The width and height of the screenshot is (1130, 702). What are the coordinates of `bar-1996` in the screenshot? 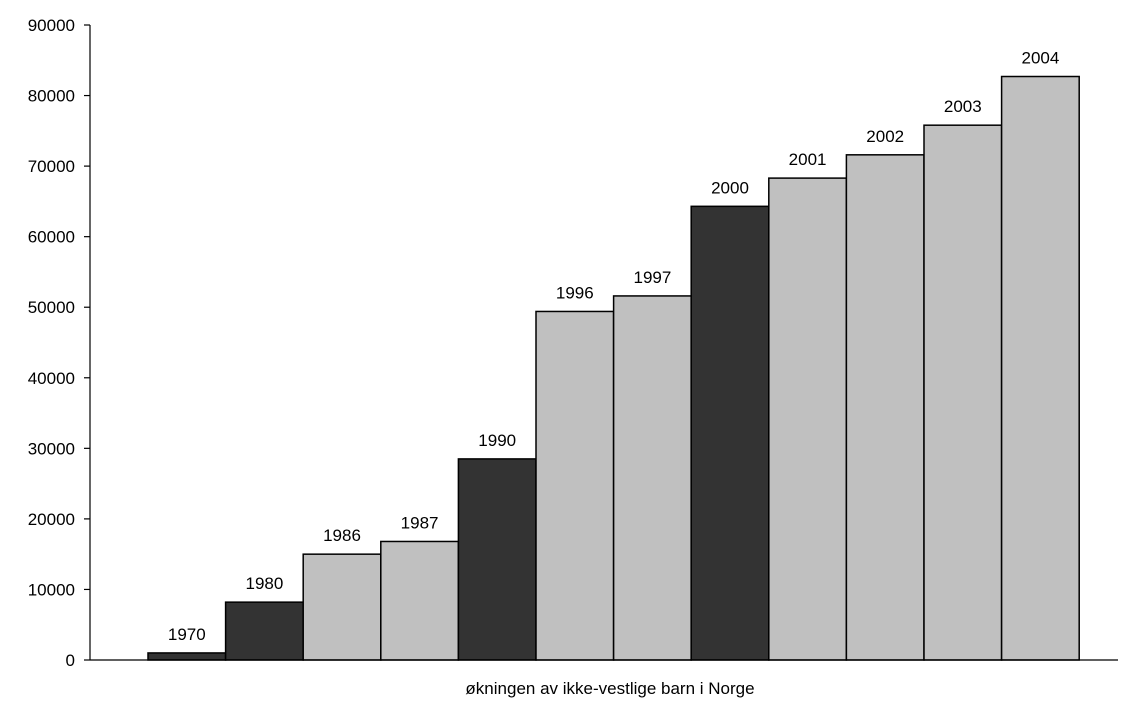 It's located at (575, 485).